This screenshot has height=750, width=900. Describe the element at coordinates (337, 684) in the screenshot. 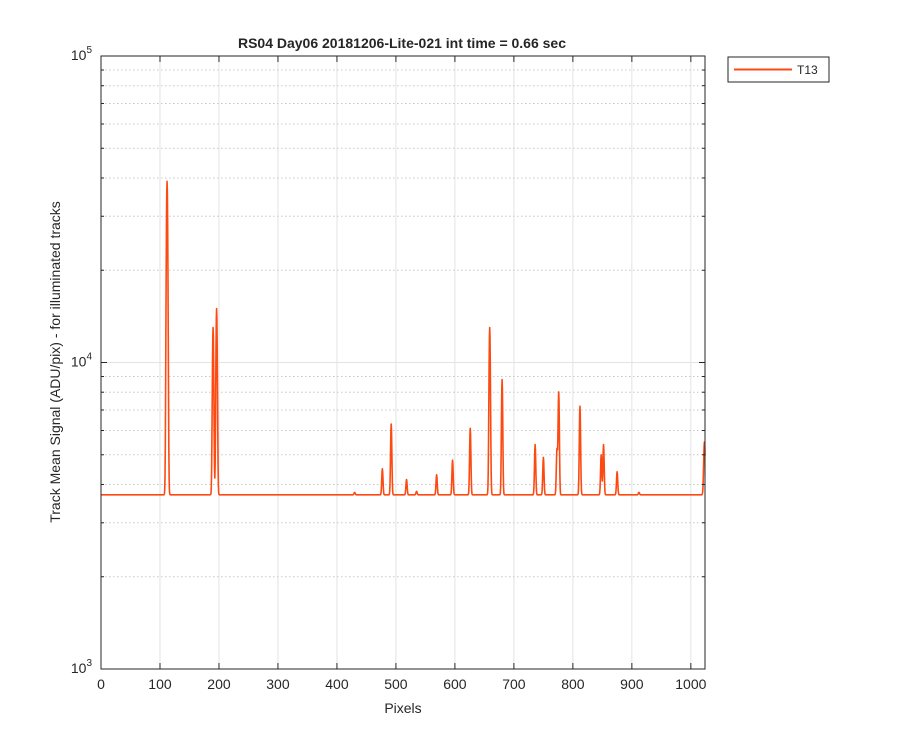

I see `x-tick-label: 400` at that location.